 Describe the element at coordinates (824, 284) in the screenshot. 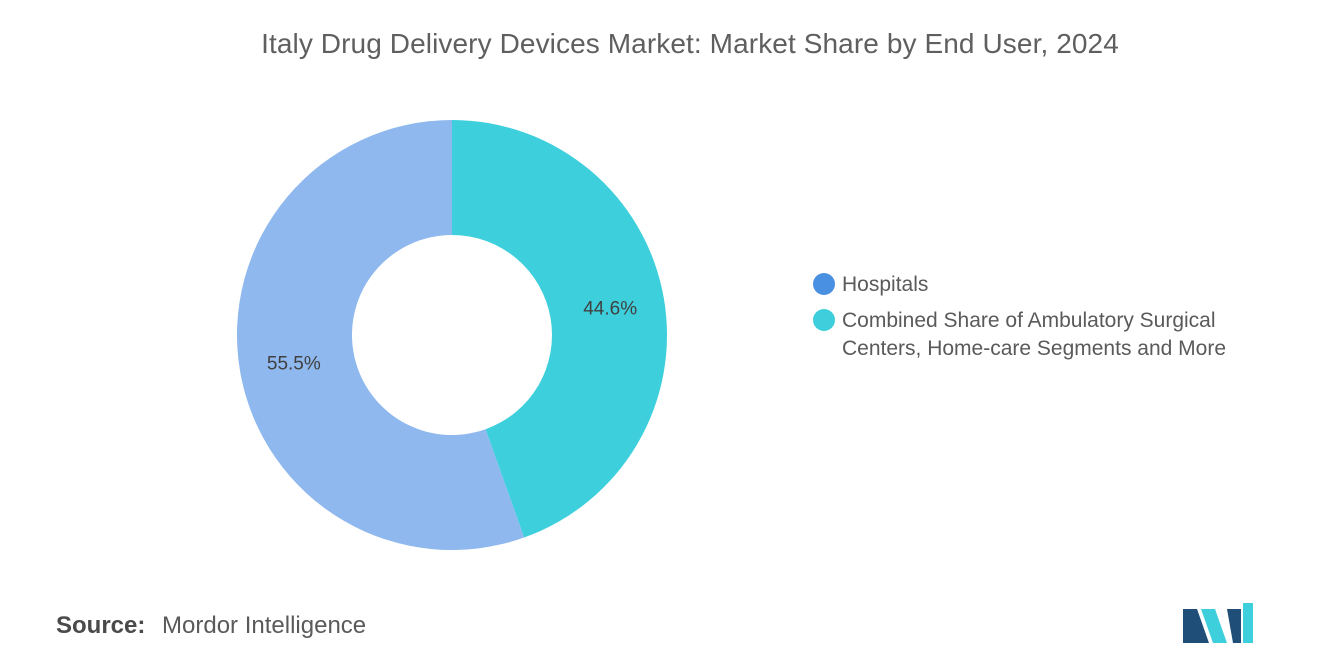

I see `legend-swatch-hospitals` at that location.